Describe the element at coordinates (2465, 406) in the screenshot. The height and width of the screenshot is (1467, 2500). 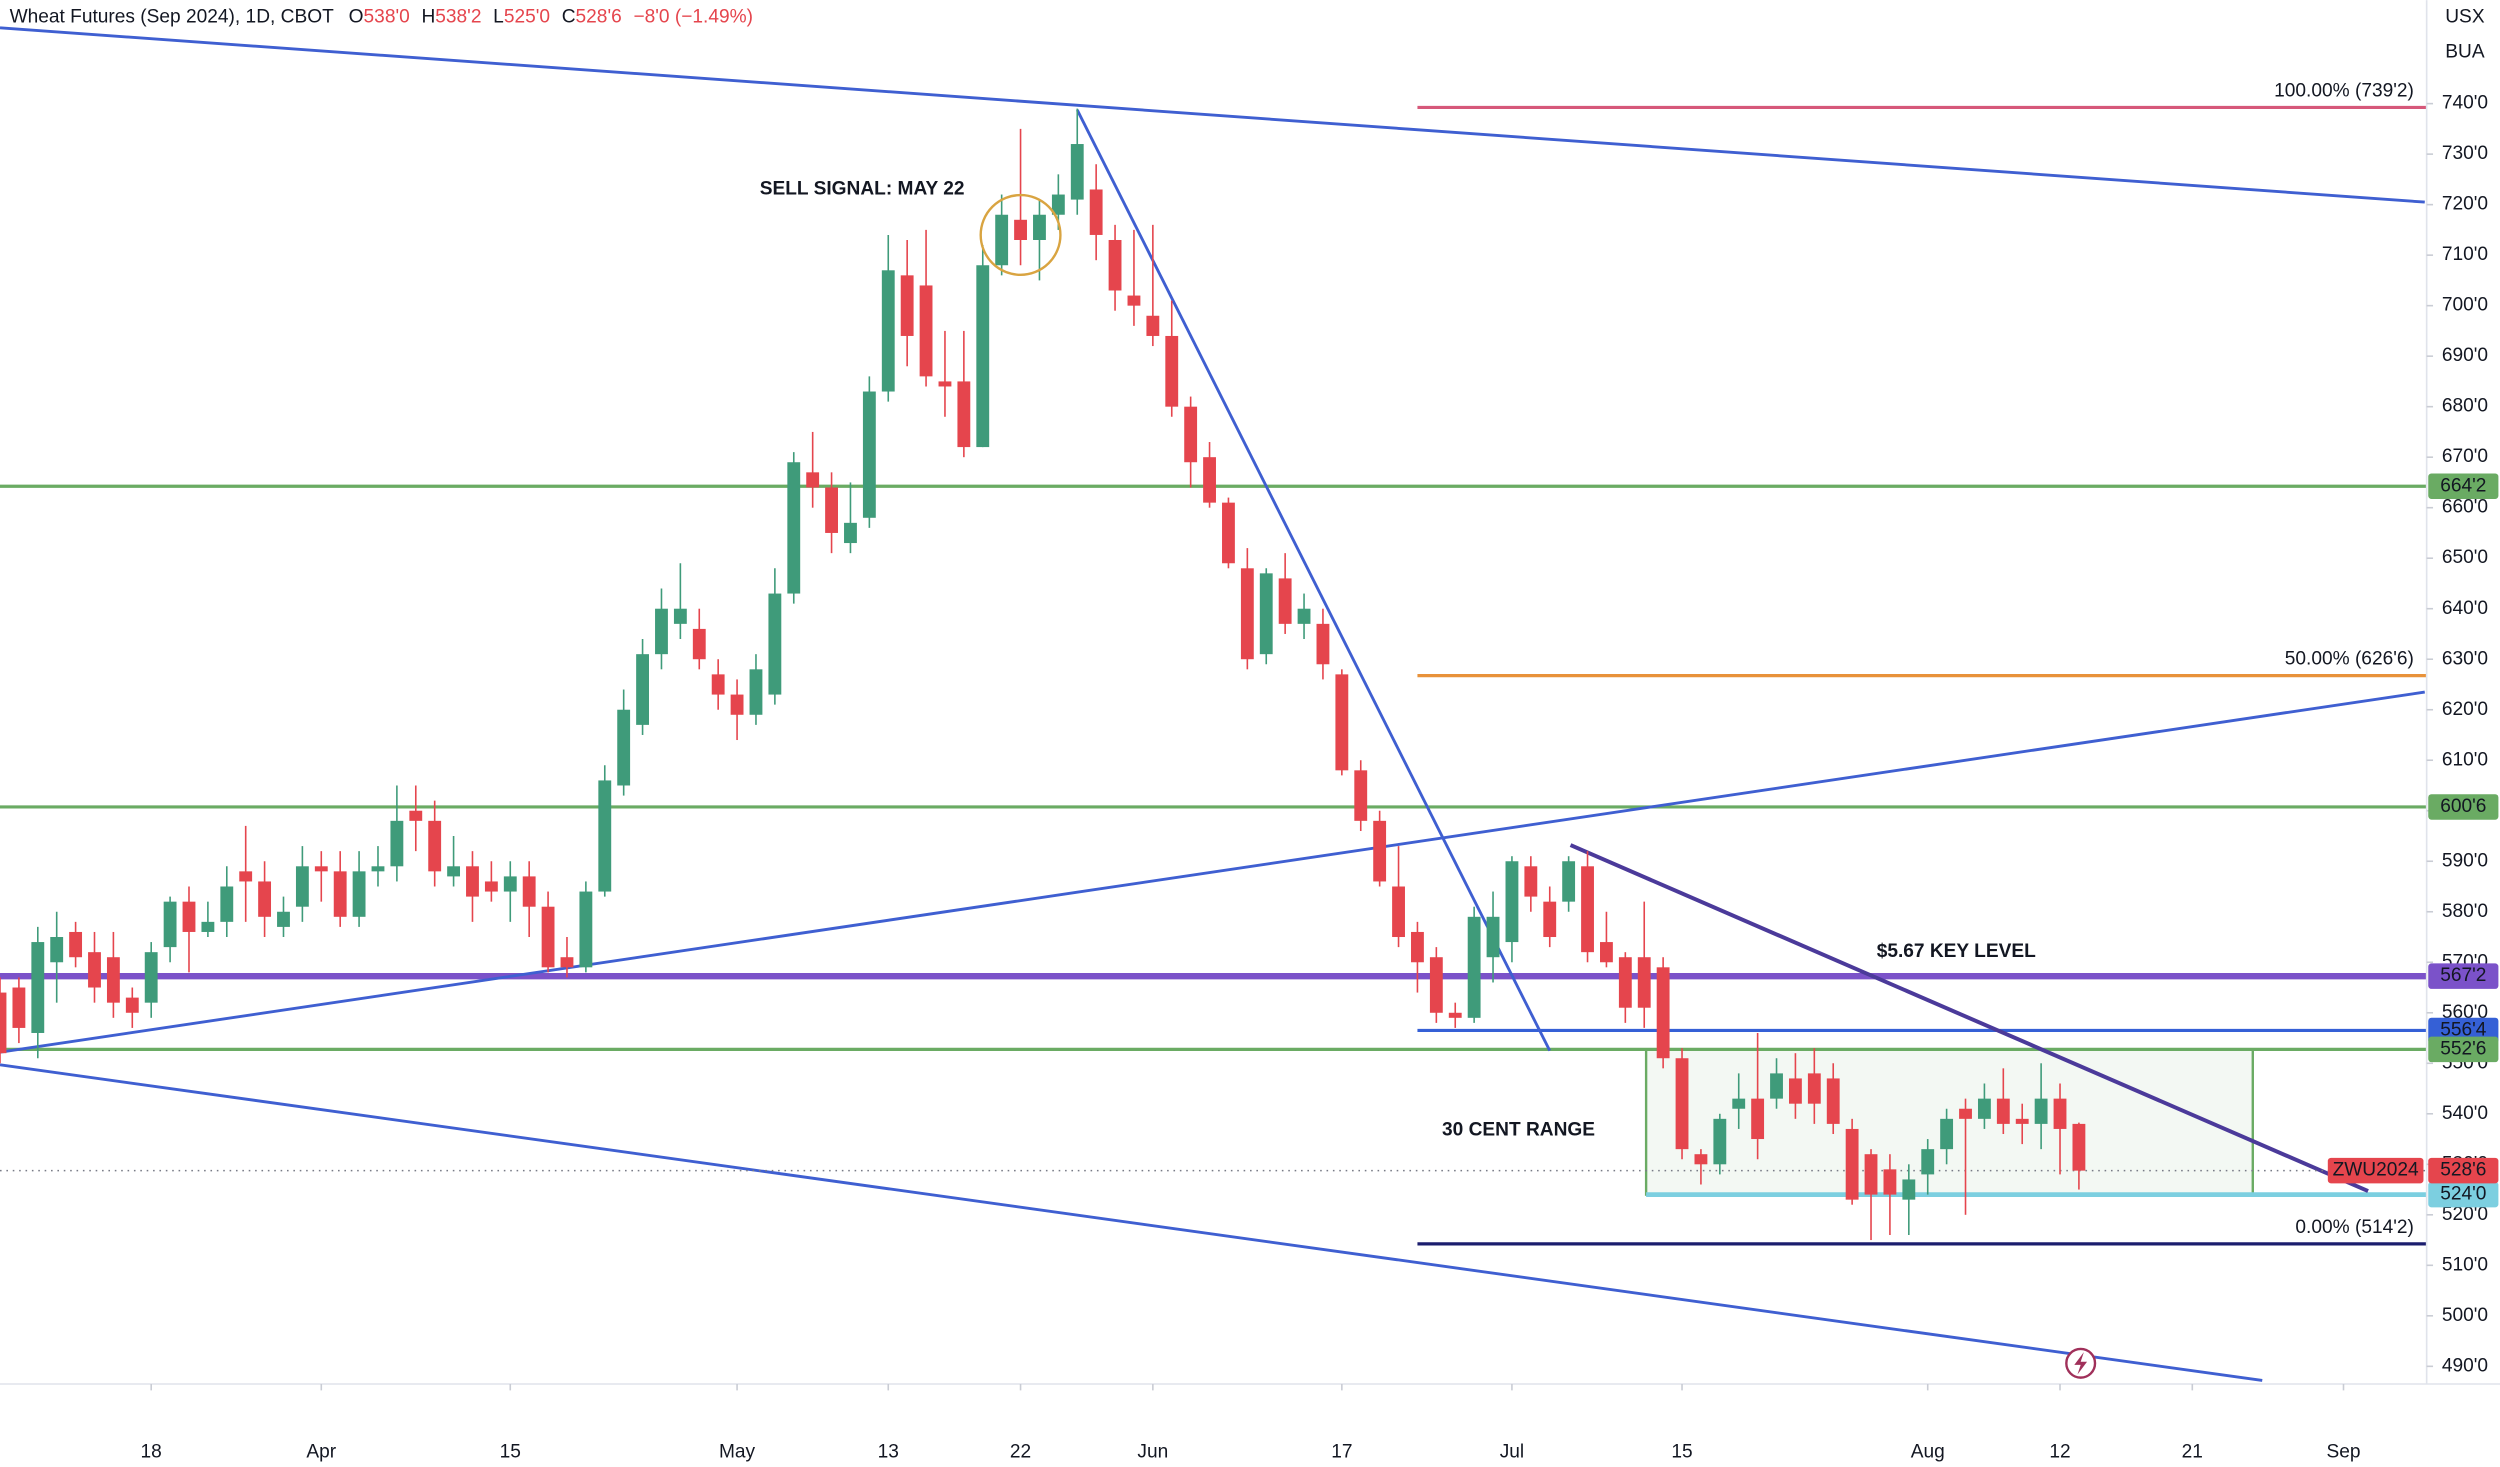
I see `y-tick-label: 680'0` at that location.